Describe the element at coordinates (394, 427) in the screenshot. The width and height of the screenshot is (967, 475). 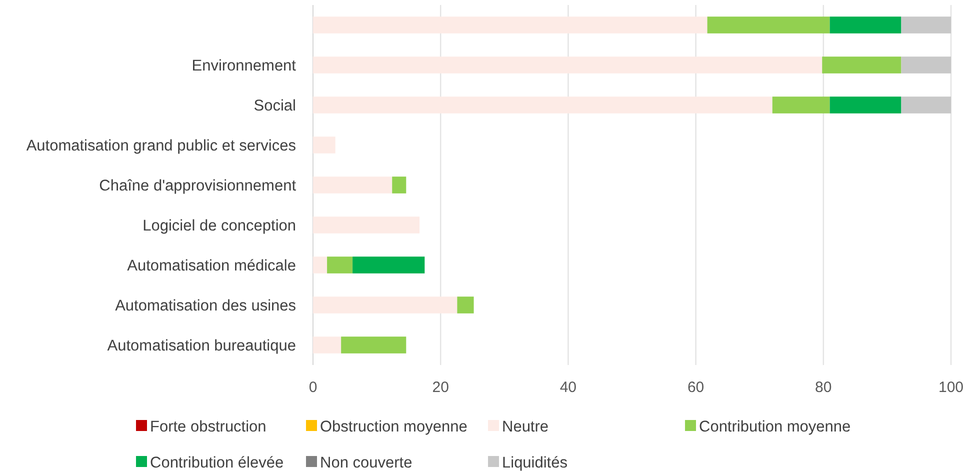
I see `legend-label: Obstruction moyenne` at that location.